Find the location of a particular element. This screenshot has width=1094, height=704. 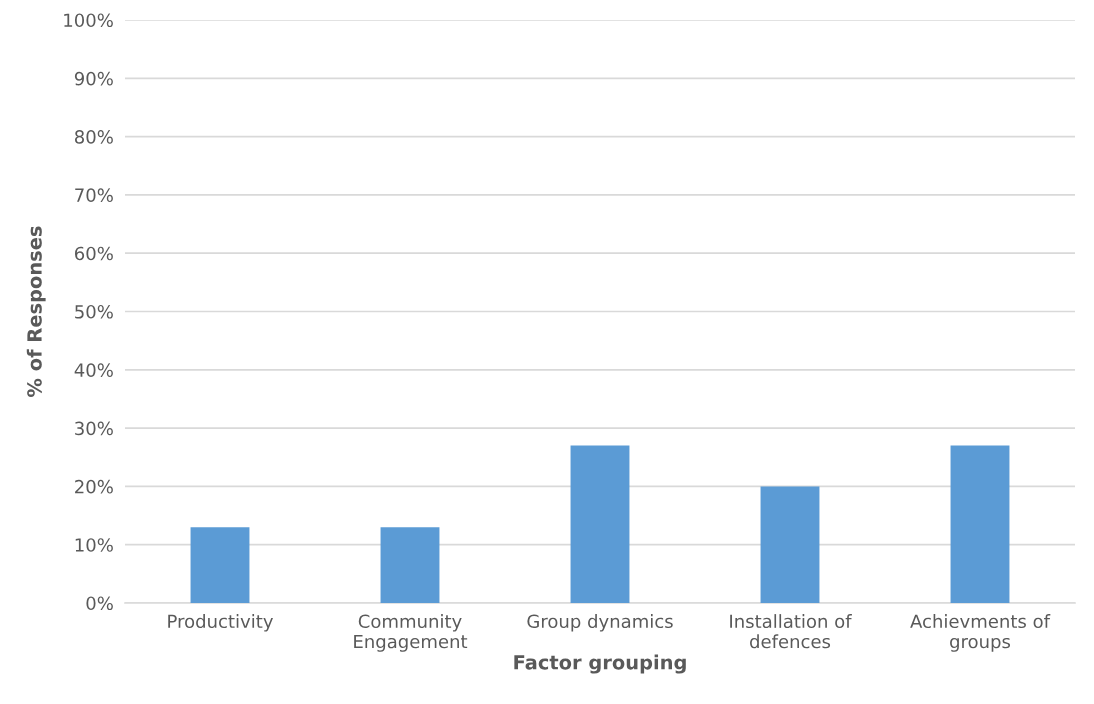

y-tick-label: 0% is located at coordinates (99, 603).